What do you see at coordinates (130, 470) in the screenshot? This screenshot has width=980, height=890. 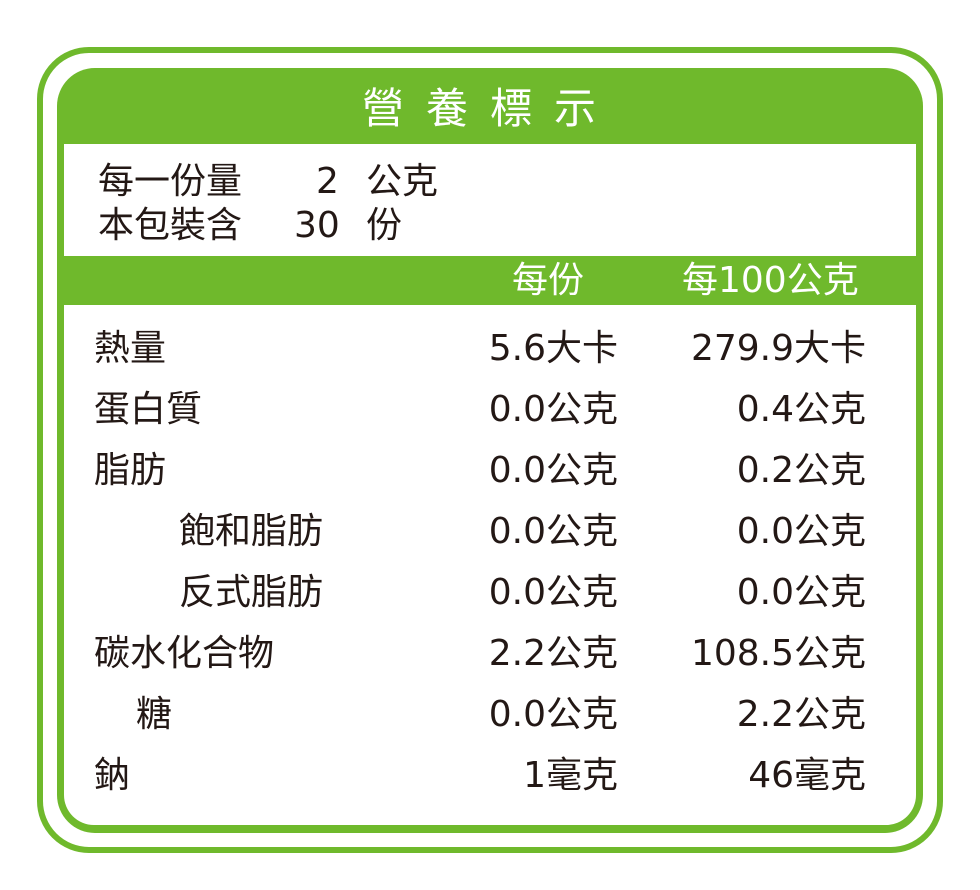 I see `nutrient-name: 脂肪` at bounding box center [130, 470].